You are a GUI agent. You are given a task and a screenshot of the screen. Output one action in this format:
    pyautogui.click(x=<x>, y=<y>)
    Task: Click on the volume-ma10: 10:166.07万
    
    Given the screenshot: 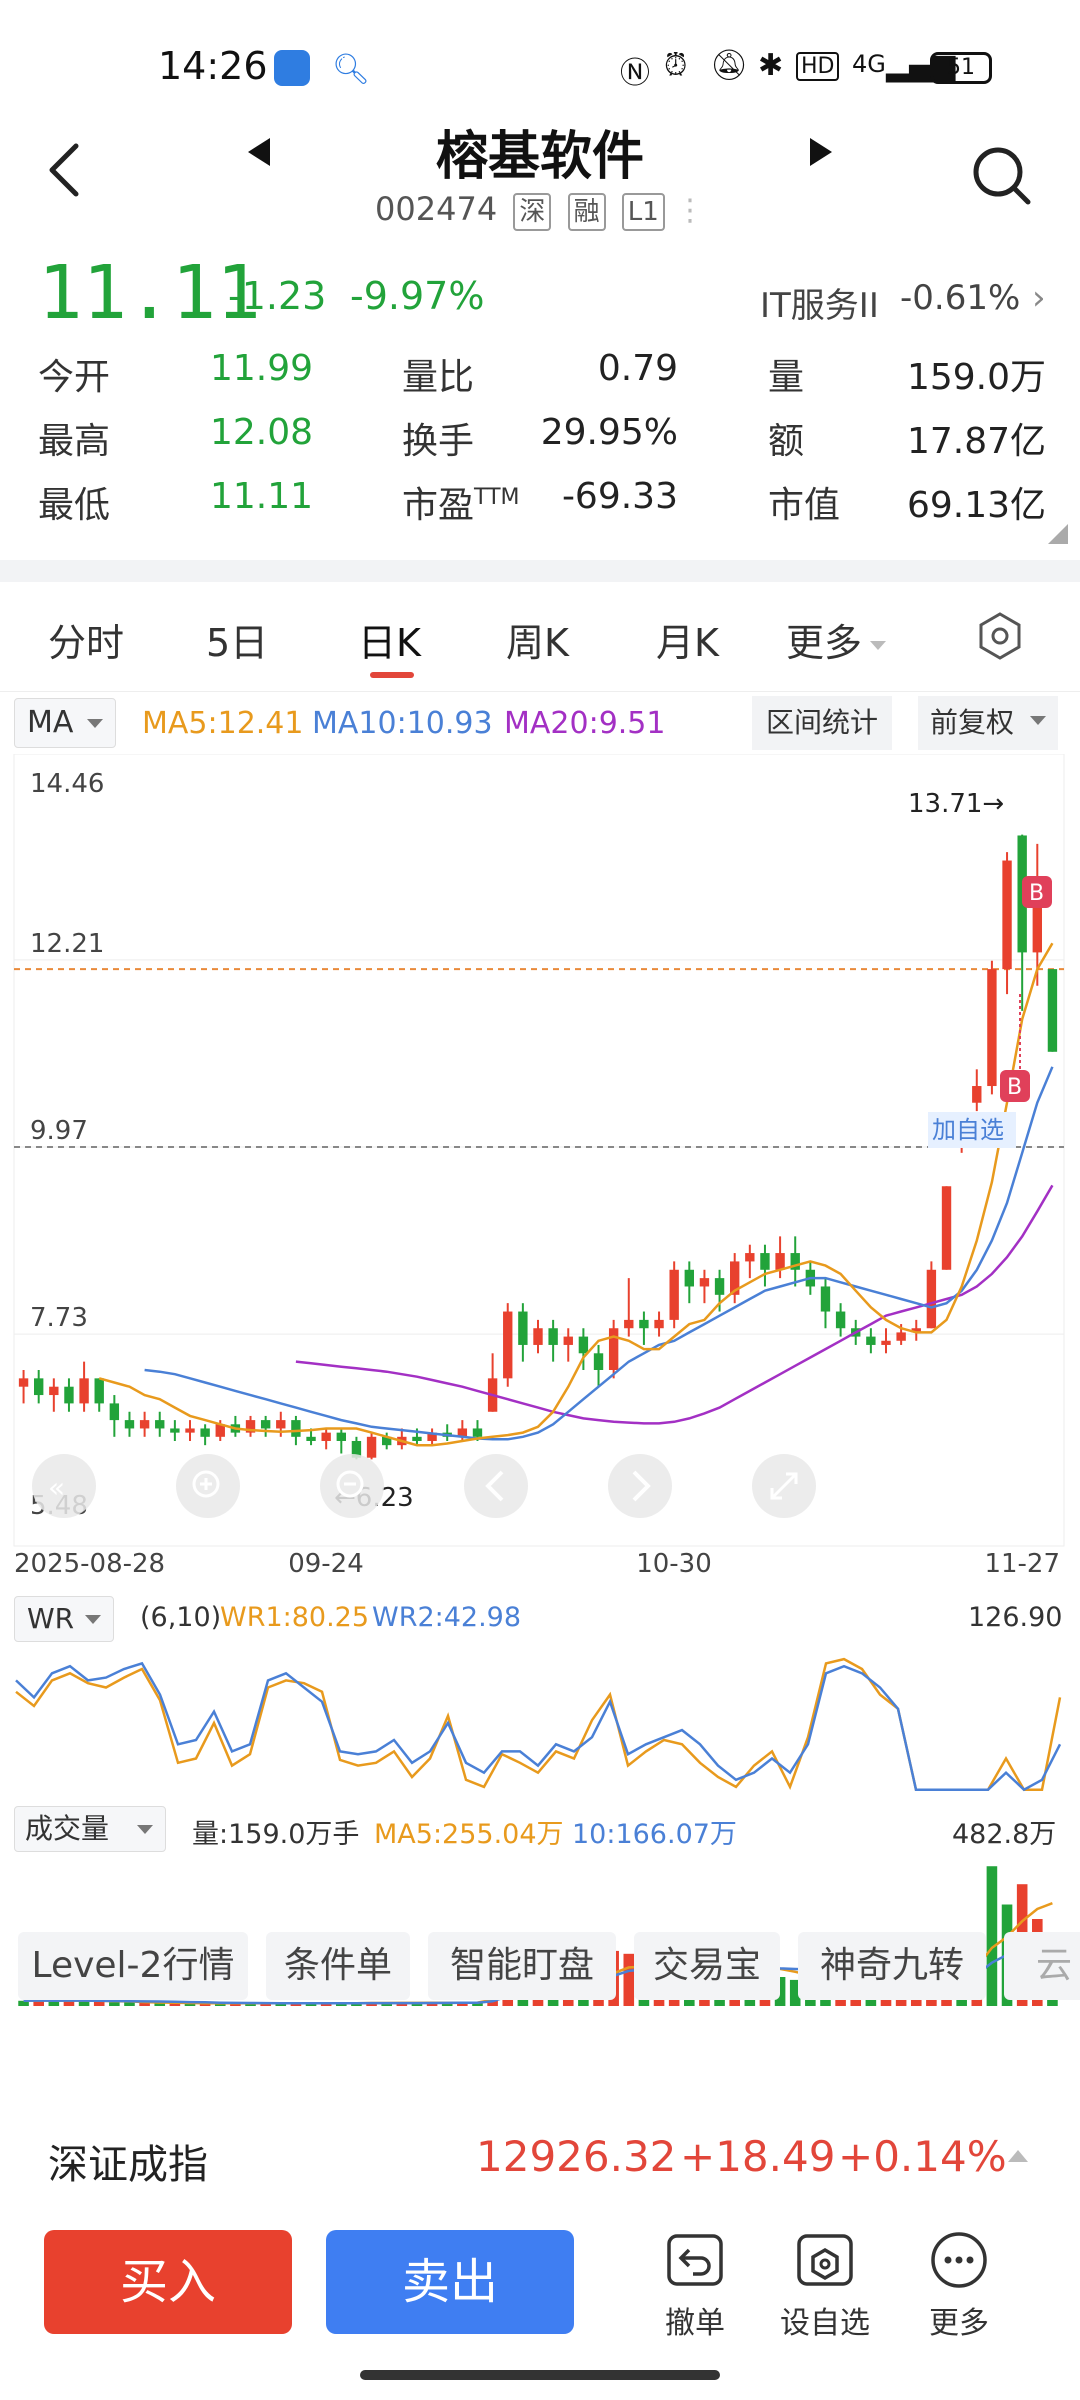 What is the action you would take?
    pyautogui.click(x=654, y=1834)
    